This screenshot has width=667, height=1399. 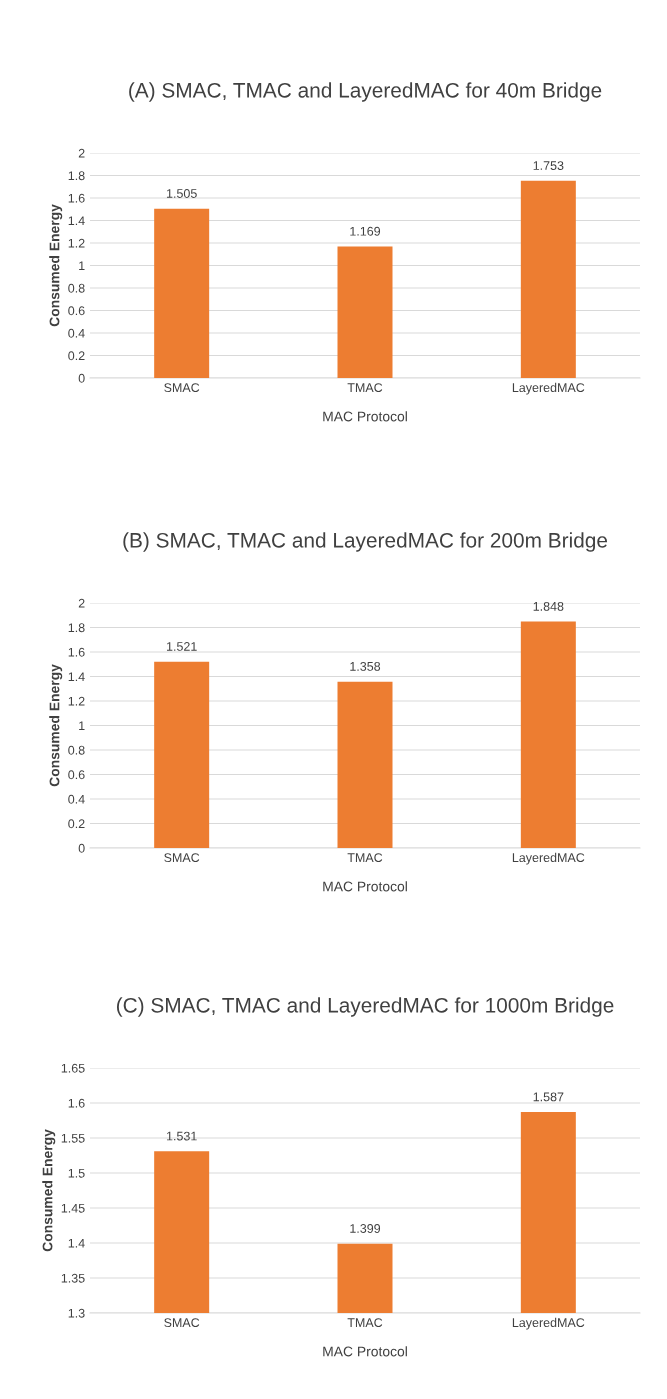 What do you see at coordinates (76, 1173) in the screenshot?
I see `y-tick-label: 1.5` at bounding box center [76, 1173].